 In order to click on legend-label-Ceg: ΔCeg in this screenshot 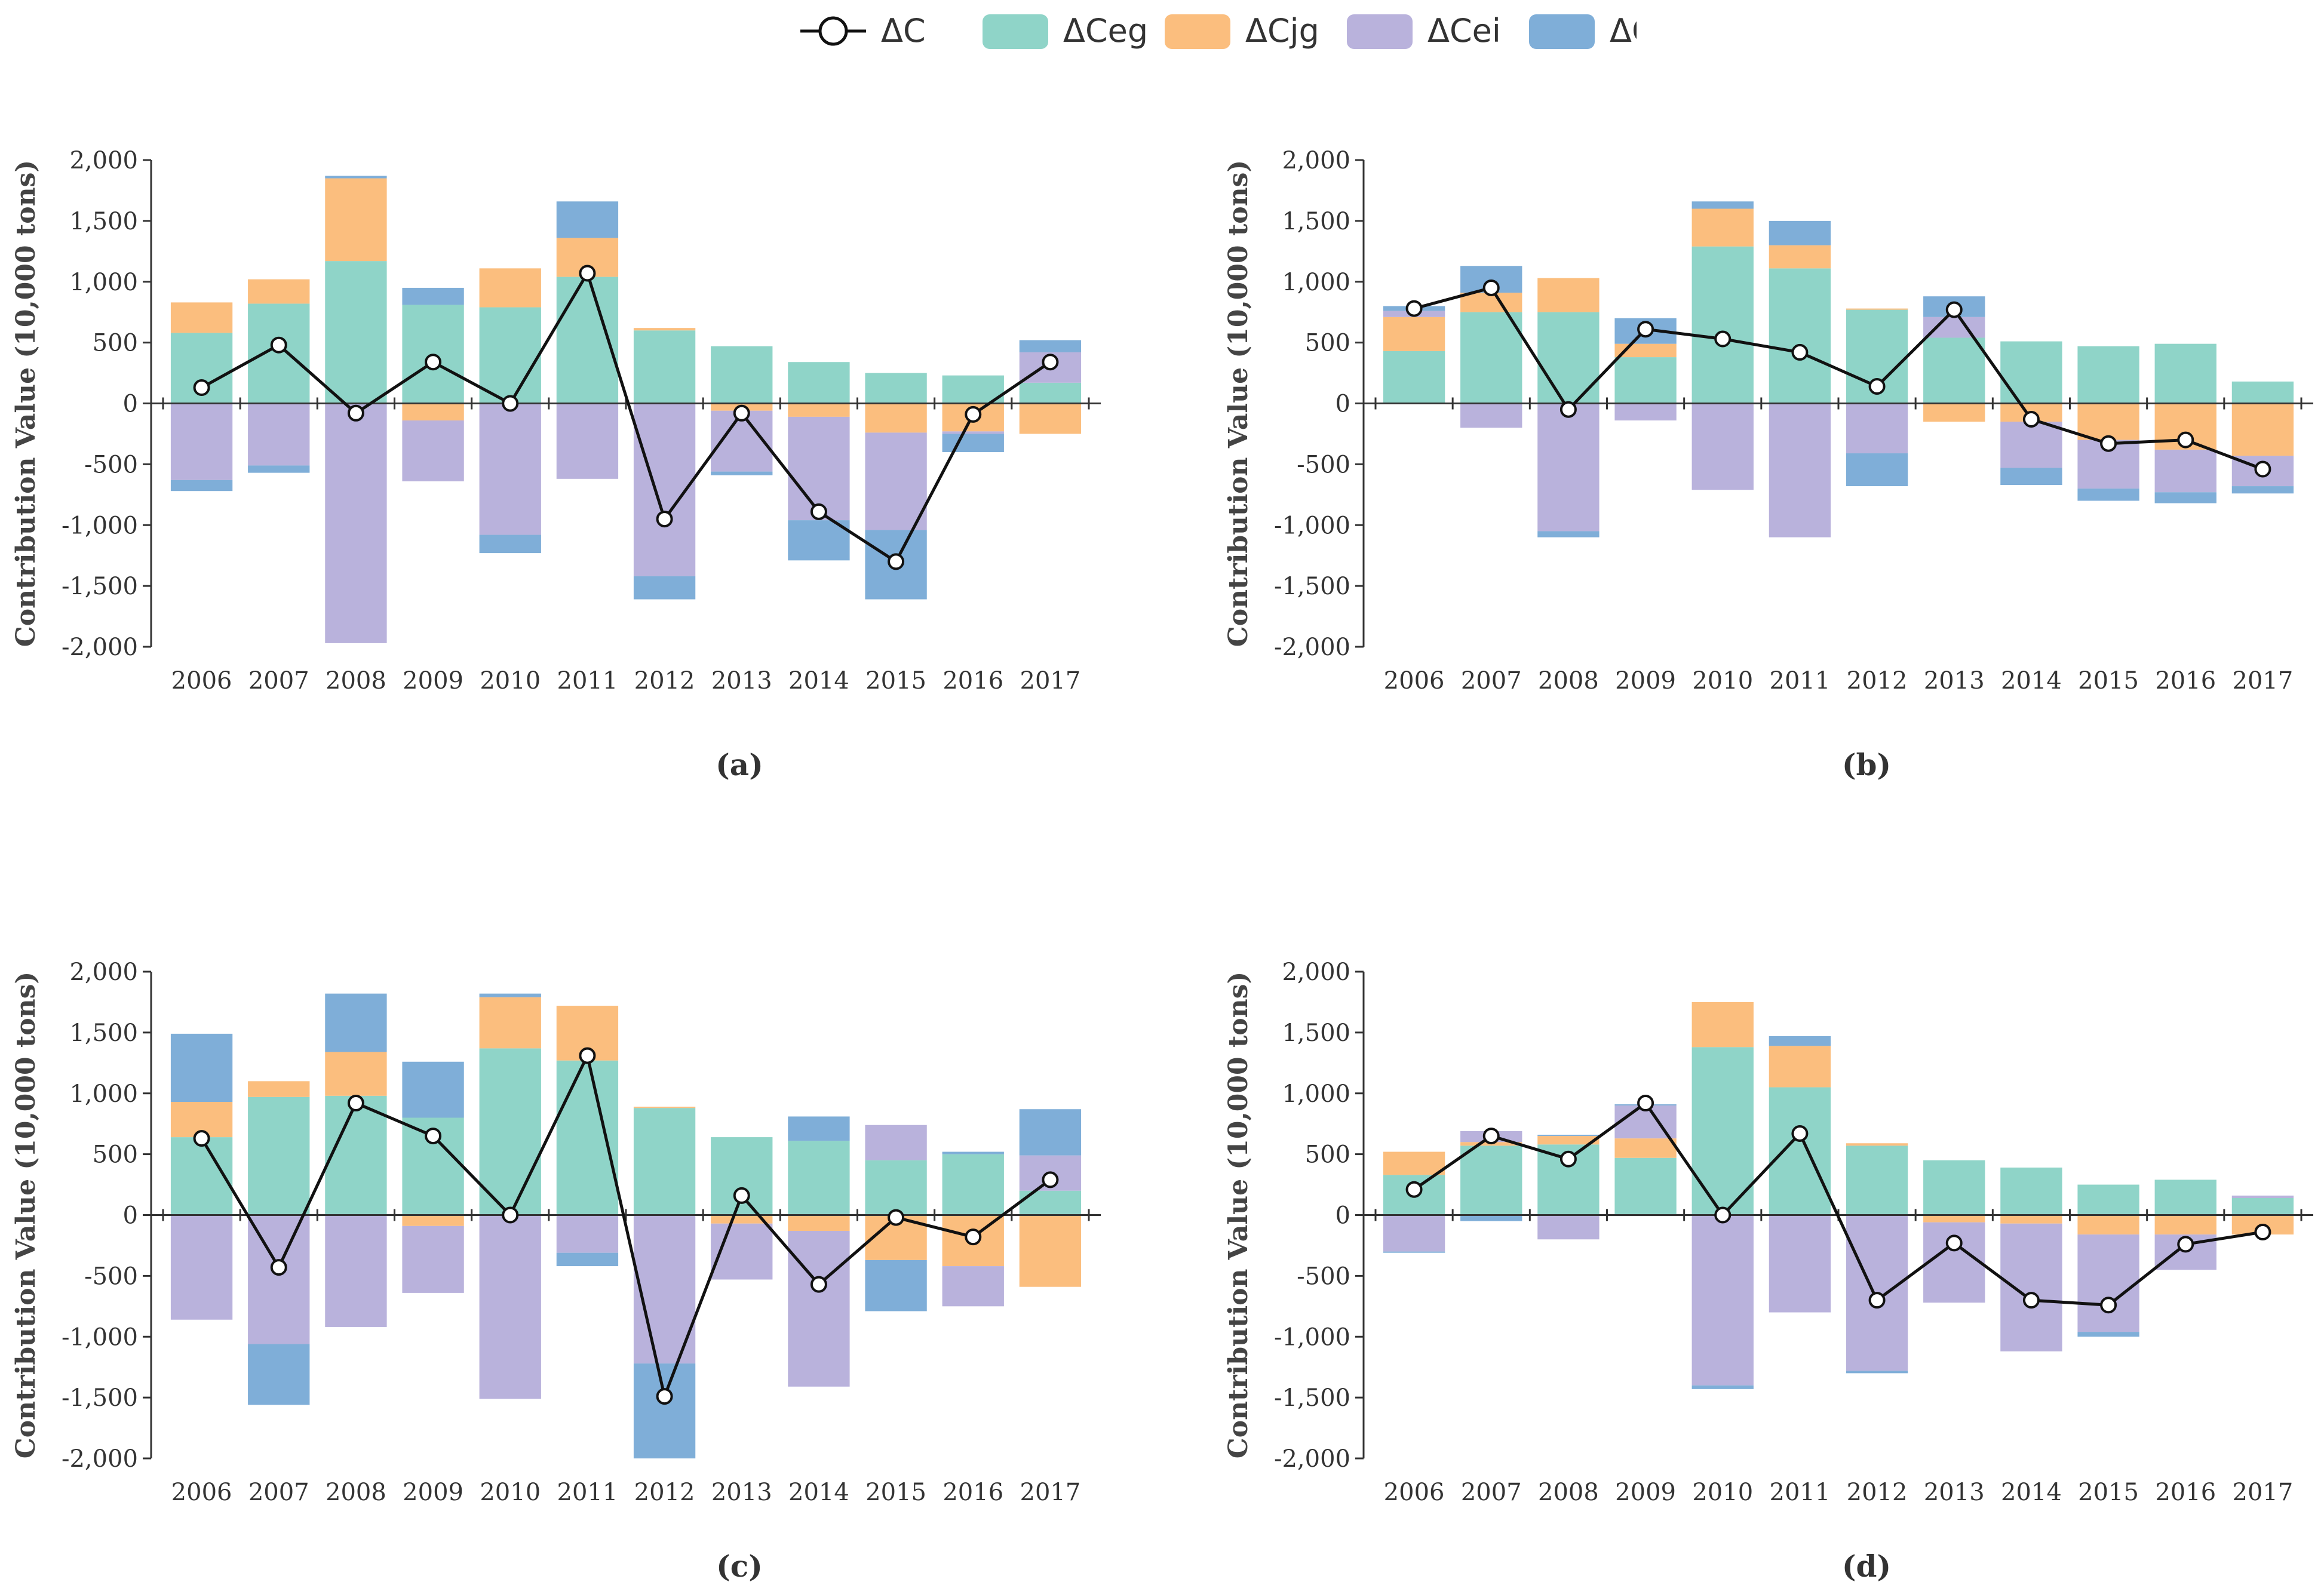, I will do `click(1105, 31)`.